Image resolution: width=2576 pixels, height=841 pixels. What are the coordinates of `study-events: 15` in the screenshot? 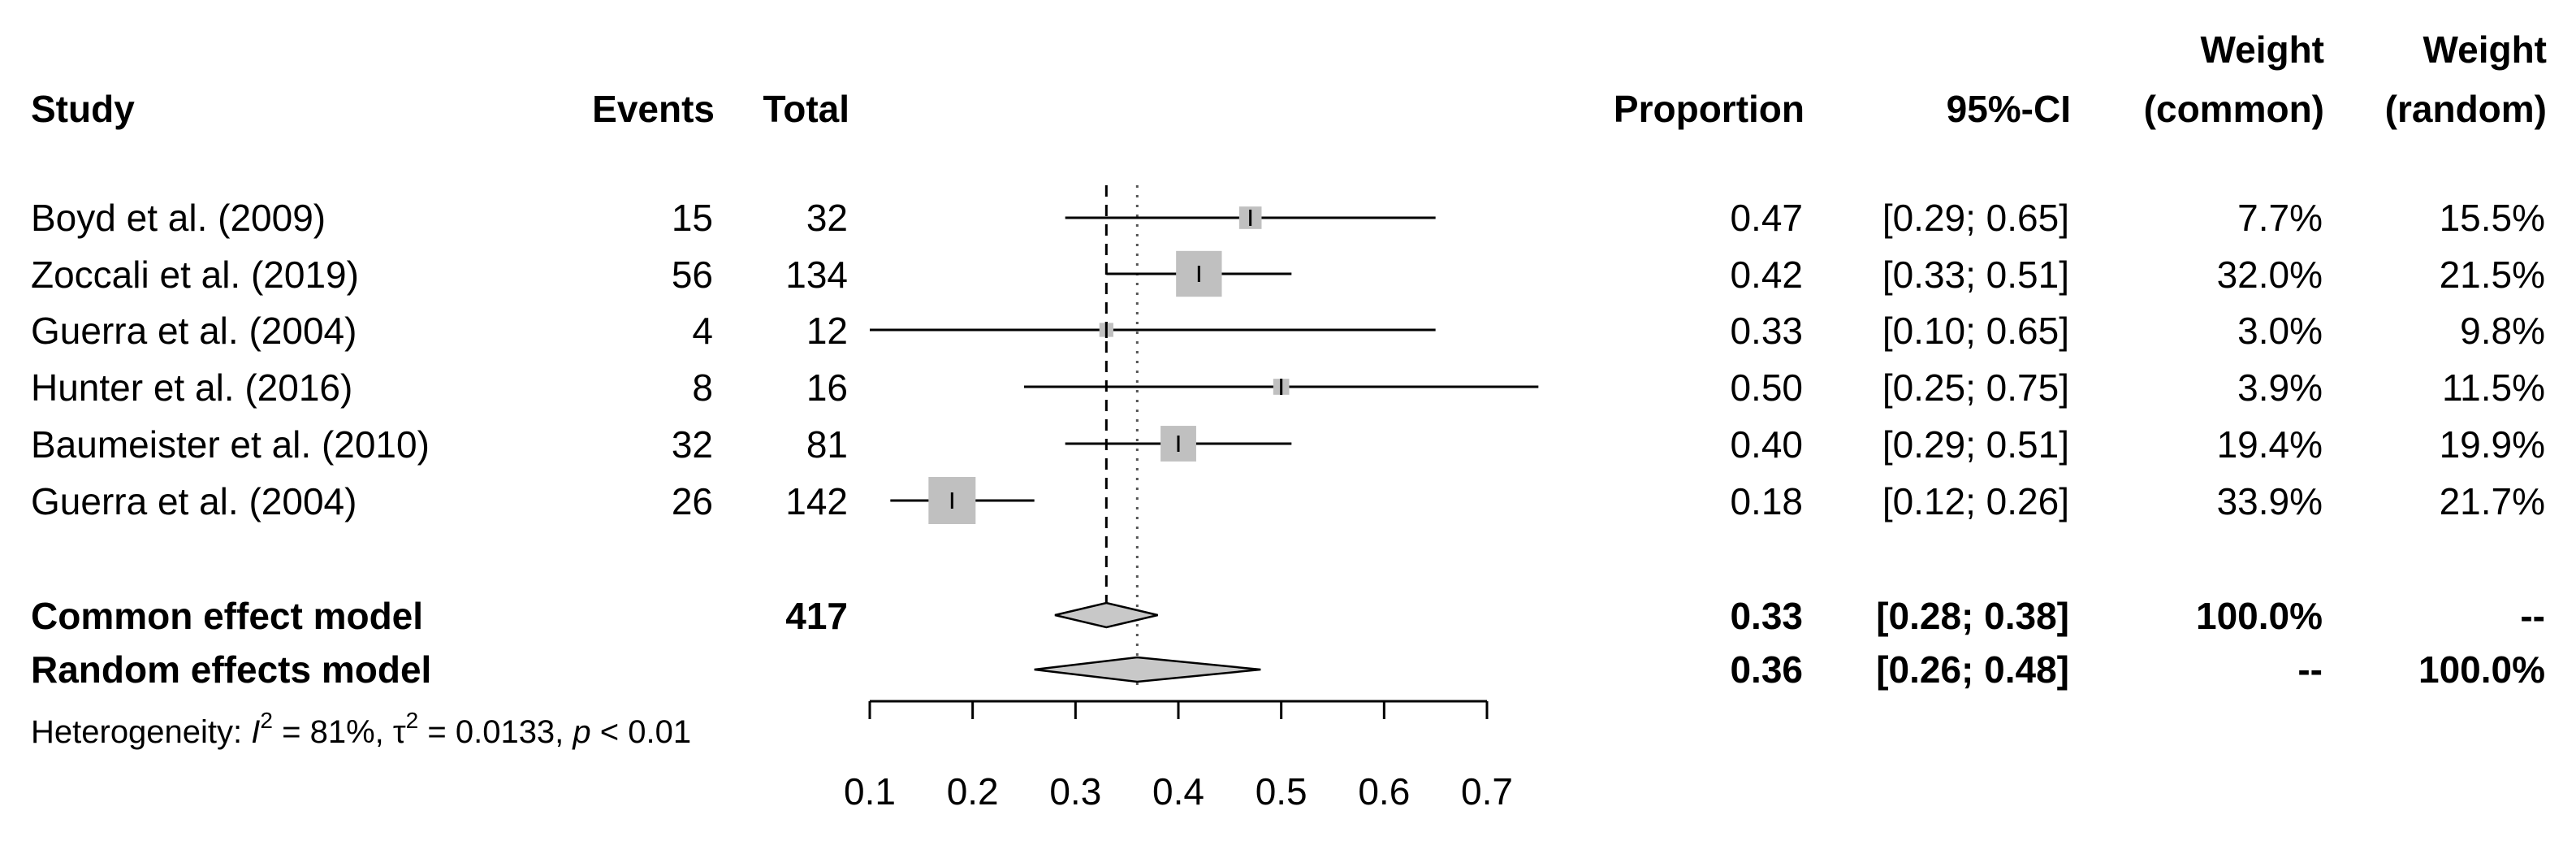 It's located at (693, 218).